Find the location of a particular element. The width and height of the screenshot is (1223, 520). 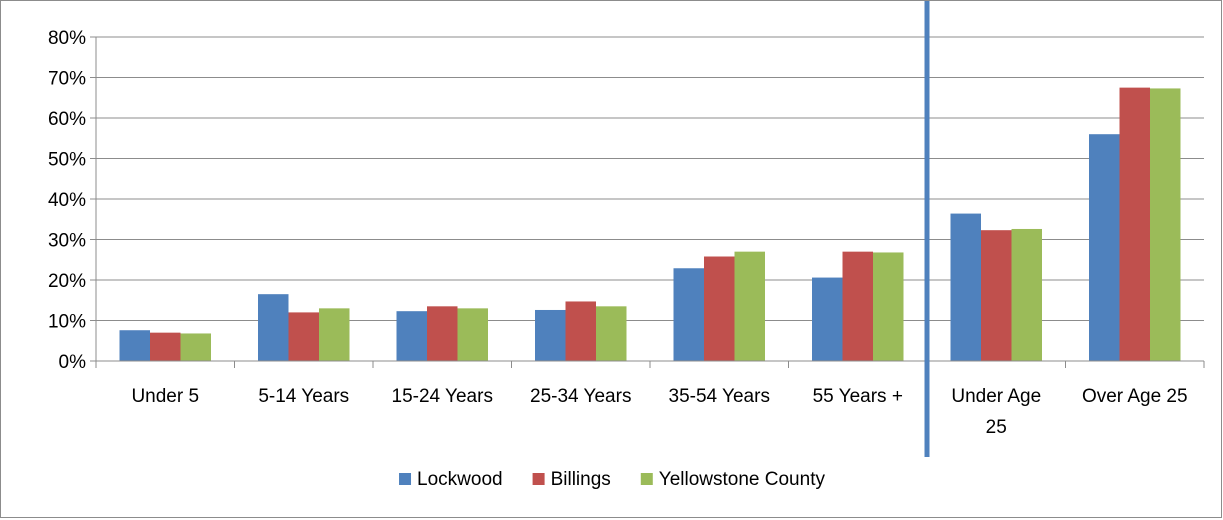

x-tick-label: 5-14 Years is located at coordinates (303, 396).